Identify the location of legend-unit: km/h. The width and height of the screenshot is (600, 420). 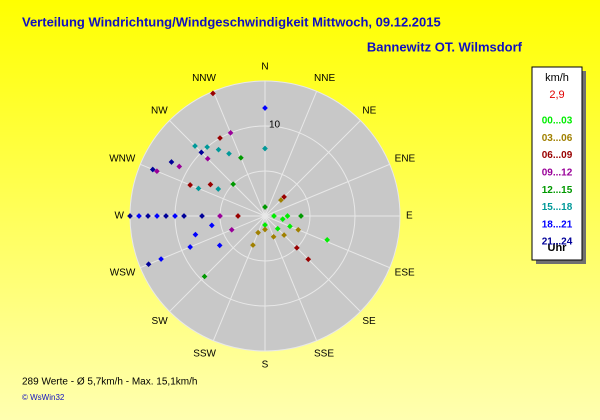
(557, 78).